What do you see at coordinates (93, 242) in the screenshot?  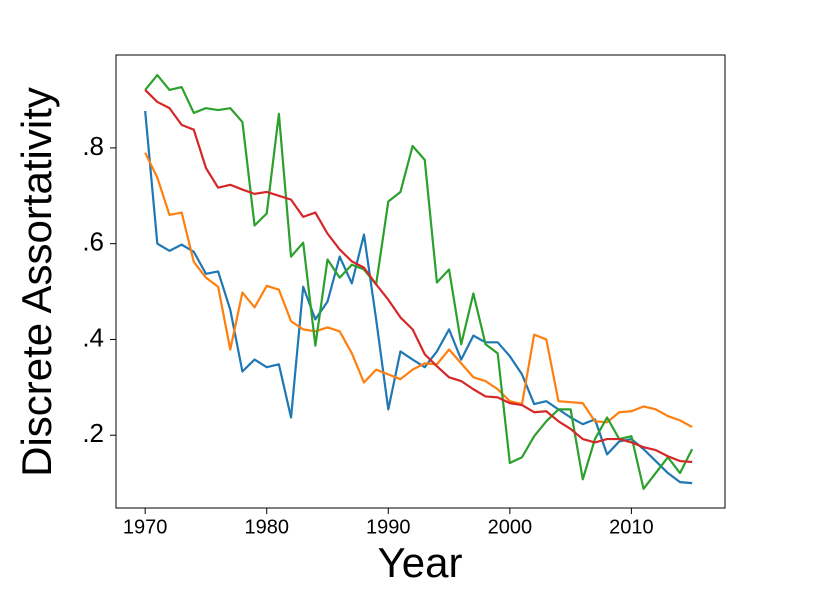 I see `y-tick-label: .6` at bounding box center [93, 242].